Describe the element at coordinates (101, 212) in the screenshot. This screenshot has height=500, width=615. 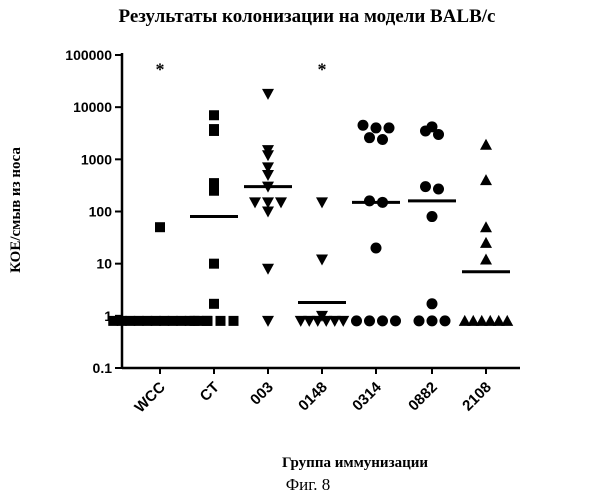
I see `y-tick-label: 100` at that location.